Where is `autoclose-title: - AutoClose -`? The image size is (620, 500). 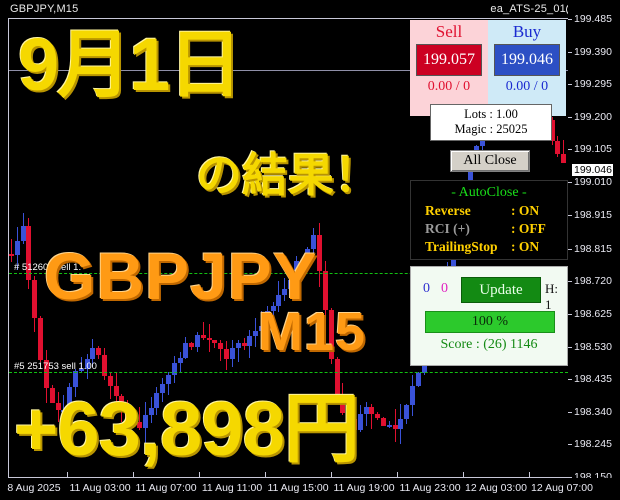 autoclose-title: - AutoClose - is located at coordinates (489, 192).